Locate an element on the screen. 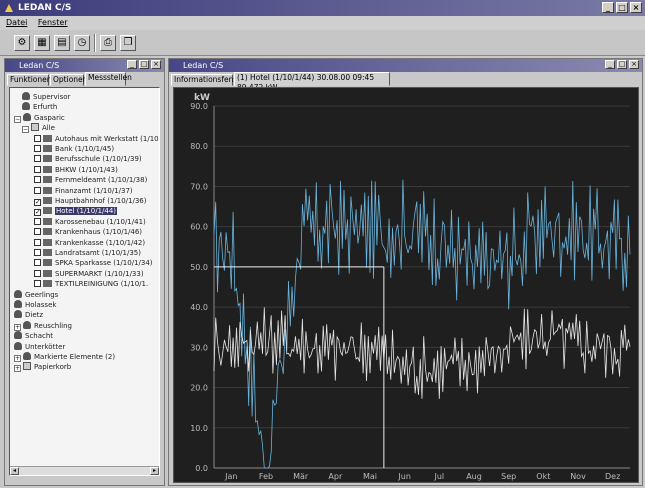 Image resolution: width=645 pixels, height=488 pixels. tree-item: + Reuschling is located at coordinates (43, 325).